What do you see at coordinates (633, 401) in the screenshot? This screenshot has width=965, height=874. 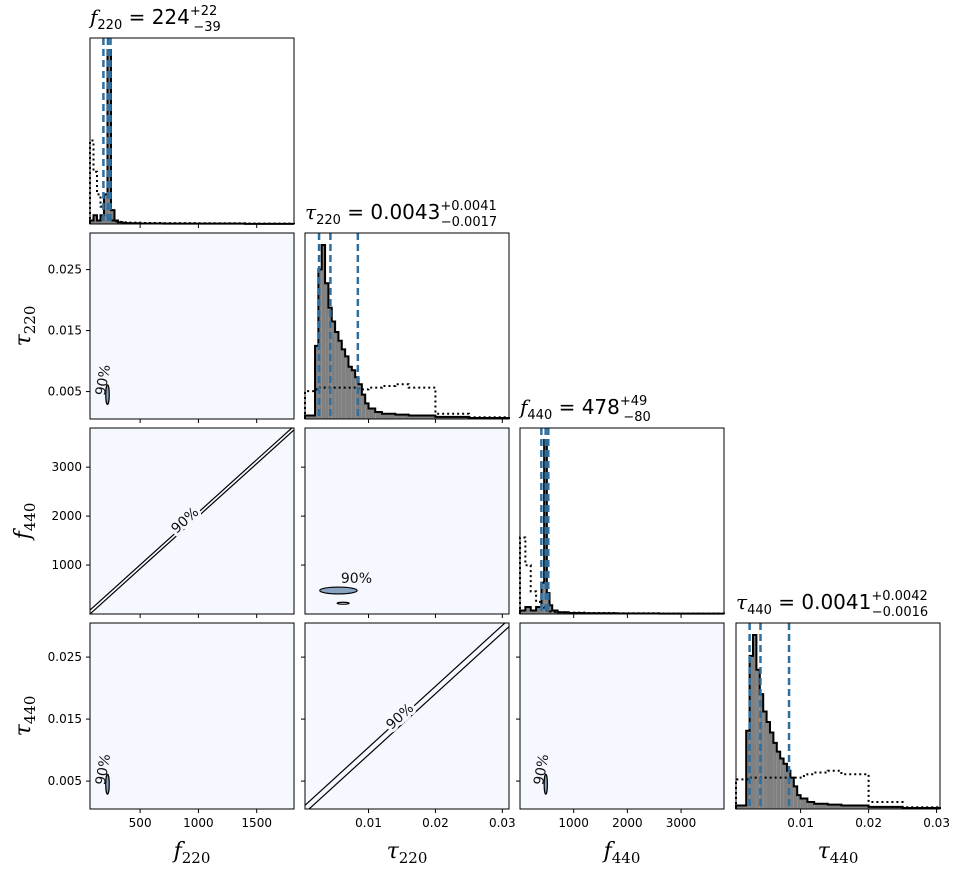 I see `title-plus: +49` at bounding box center [633, 401].